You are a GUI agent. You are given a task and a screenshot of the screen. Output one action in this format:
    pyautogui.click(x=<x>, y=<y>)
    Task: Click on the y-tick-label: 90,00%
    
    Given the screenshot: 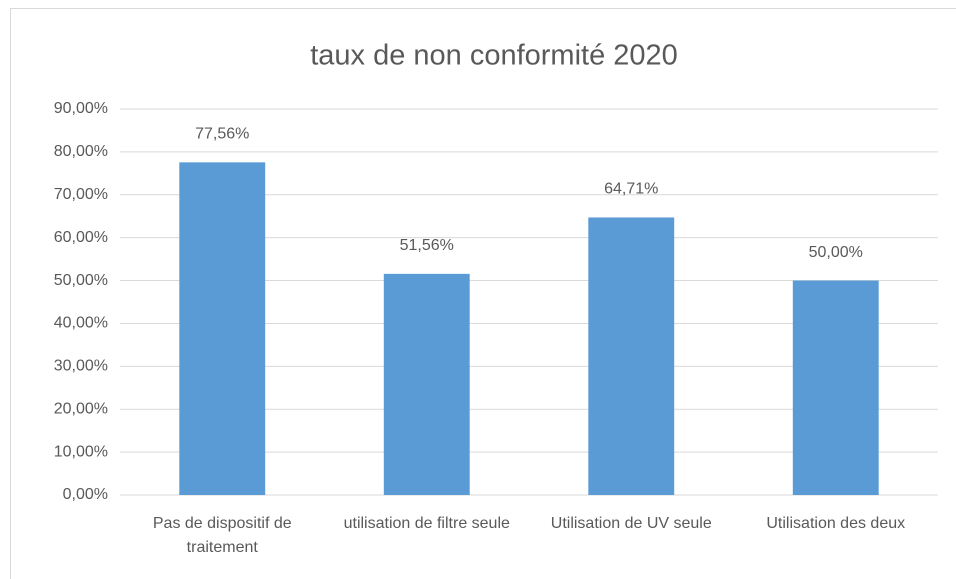 What is the action you would take?
    pyautogui.click(x=81, y=108)
    